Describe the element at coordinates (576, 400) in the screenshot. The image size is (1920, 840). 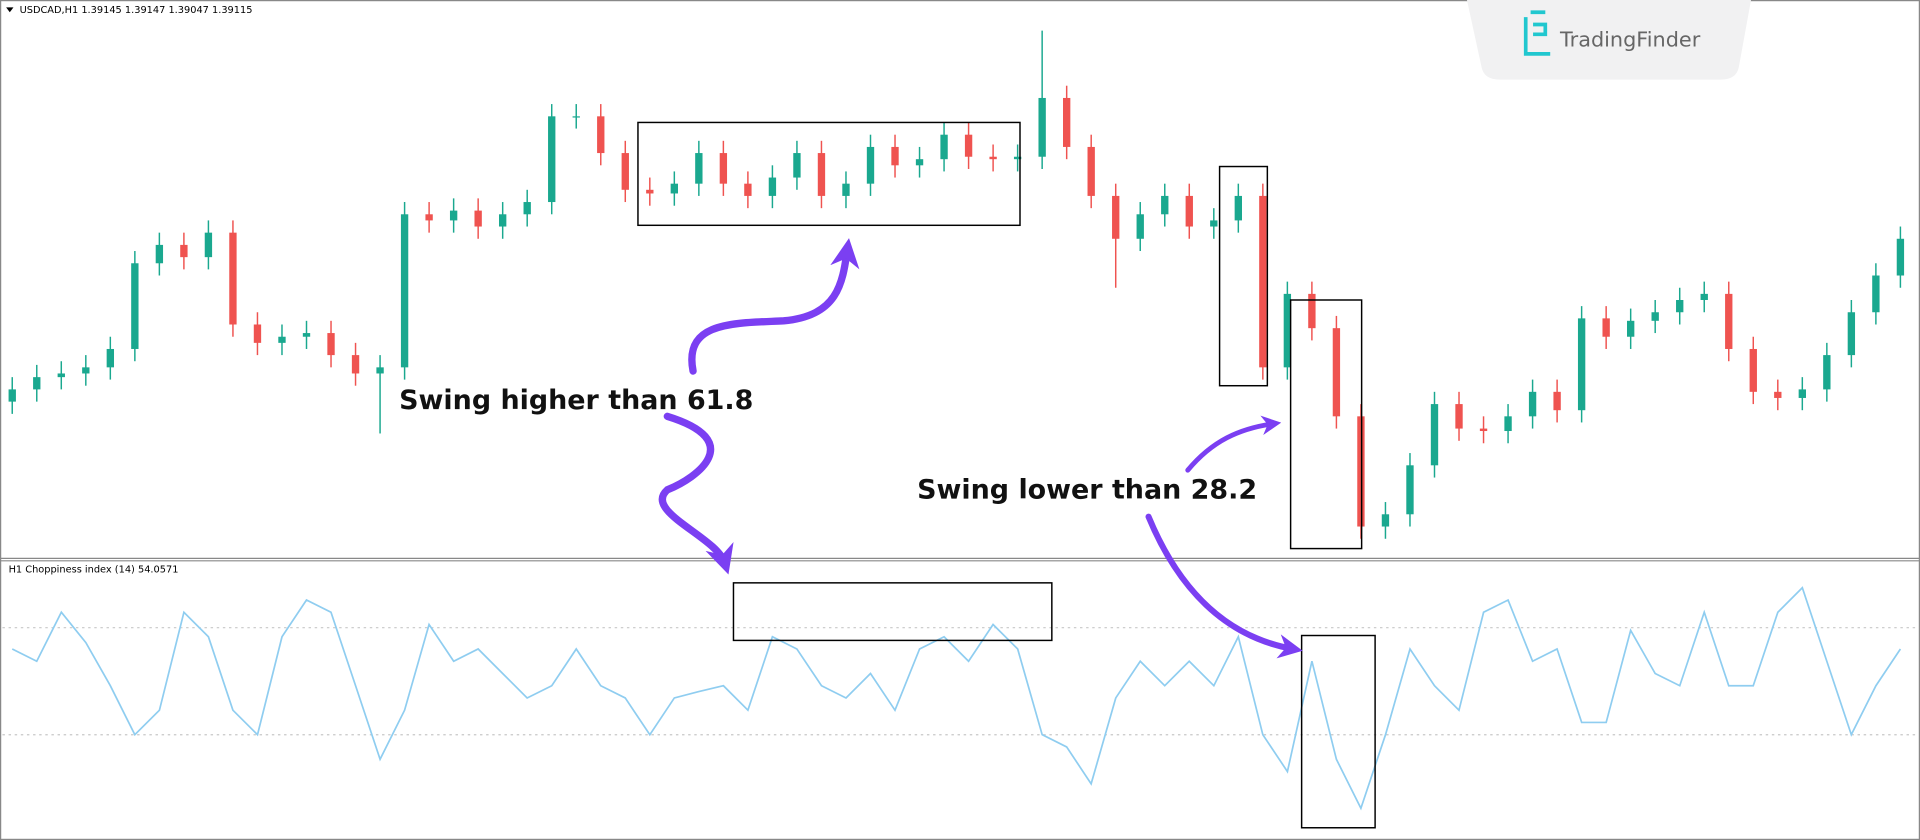
I see `annotation: Swing higher than 61.8` at that location.